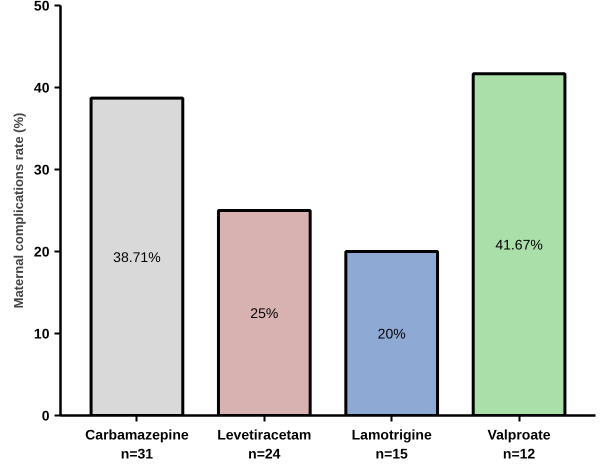  Describe the element at coordinates (42, 88) in the screenshot. I see `y-tick-label: 40` at that location.